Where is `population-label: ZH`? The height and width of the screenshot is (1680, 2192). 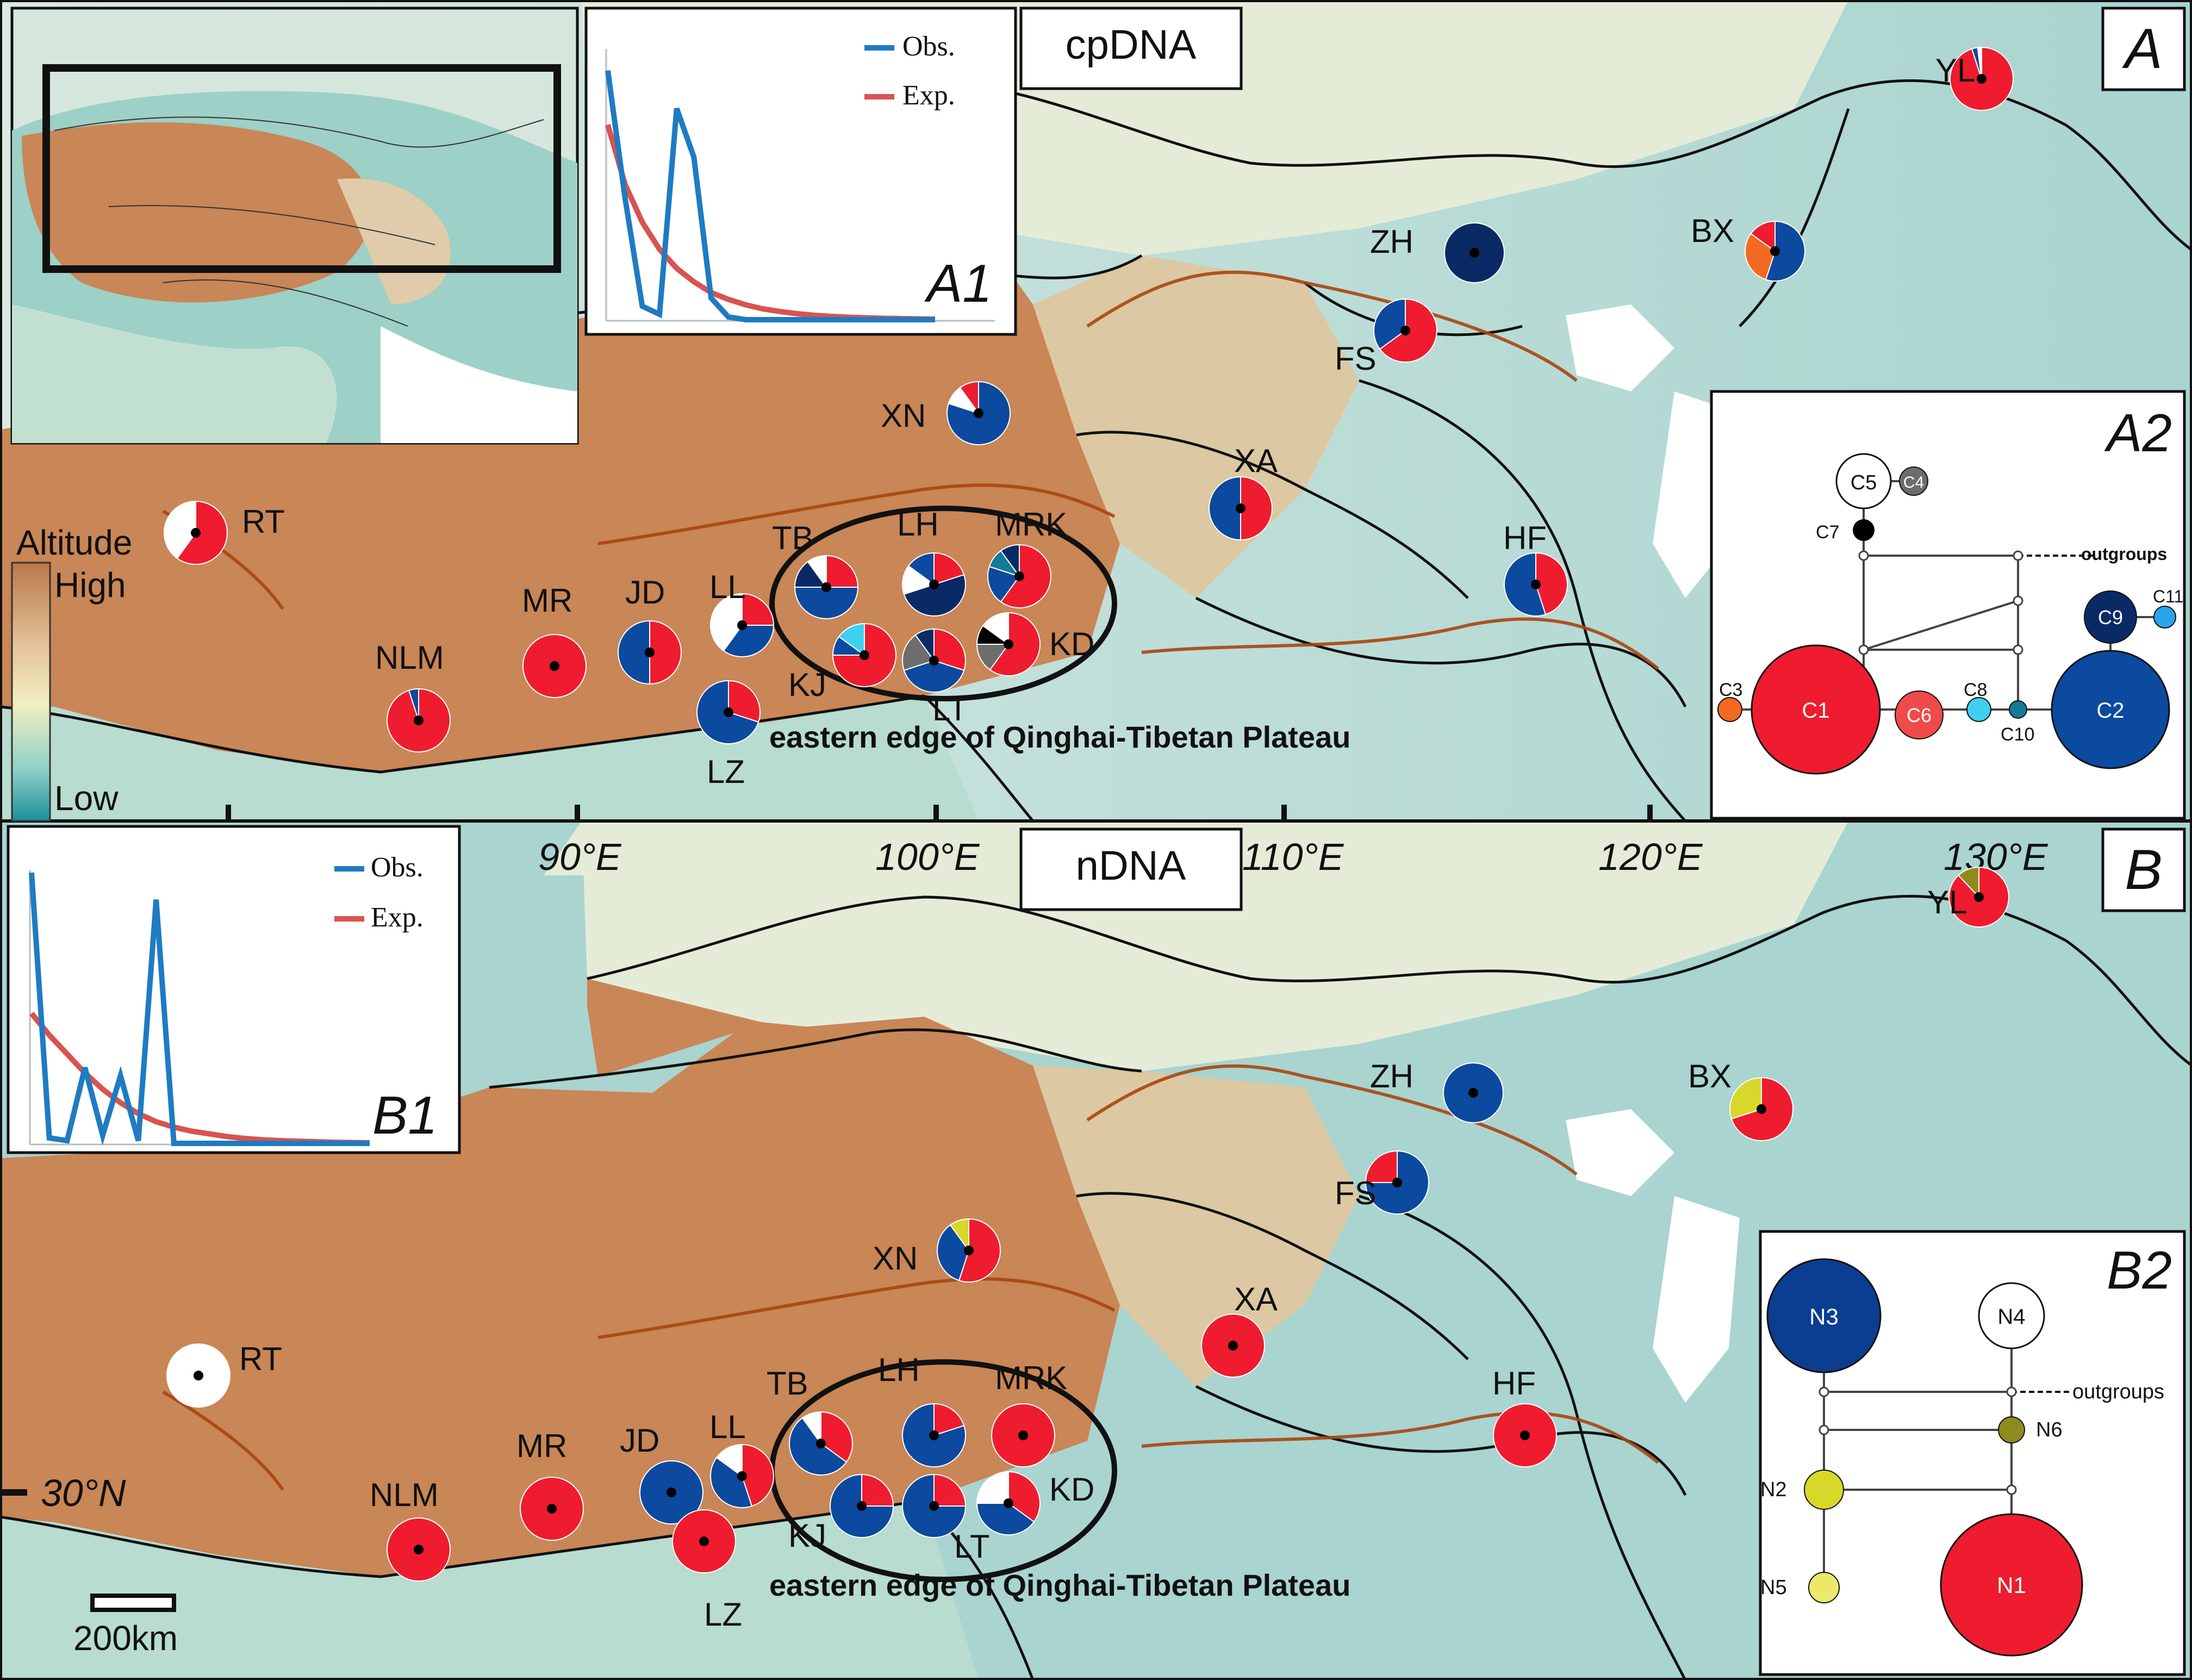
population-label: ZH is located at coordinates (1391, 1076).